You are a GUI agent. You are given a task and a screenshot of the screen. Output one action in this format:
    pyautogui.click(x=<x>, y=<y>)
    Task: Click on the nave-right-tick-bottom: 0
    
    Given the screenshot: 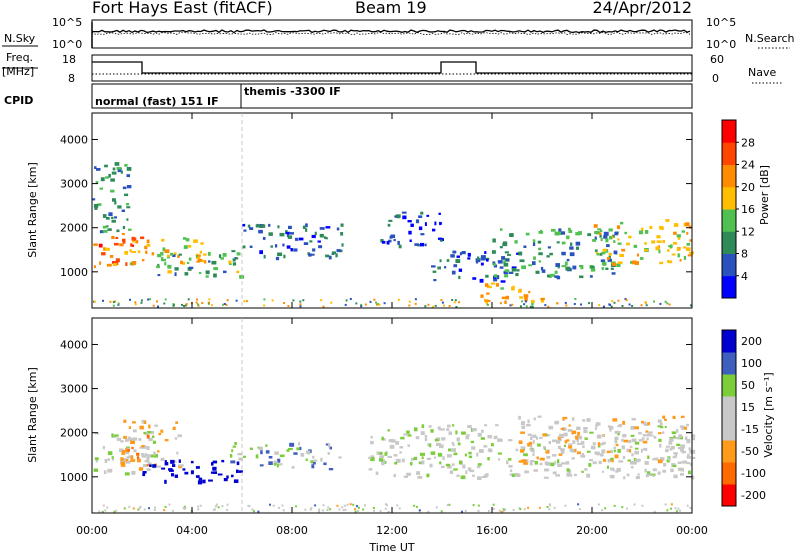 What is the action you would take?
    pyautogui.click(x=715, y=78)
    